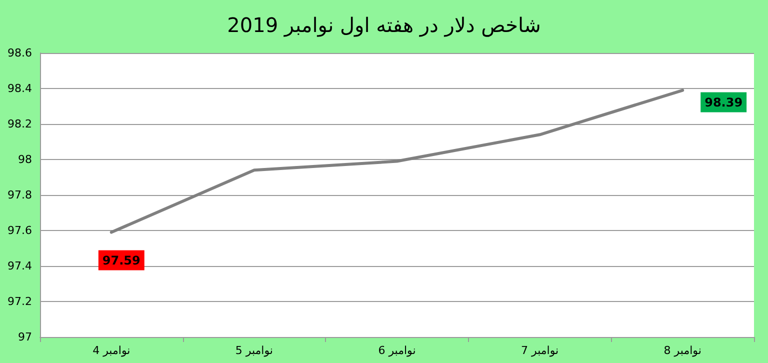 The width and height of the screenshot is (768, 363). Describe the element at coordinates (121, 260) in the screenshot. I see `data-label: 97.59` at that location.